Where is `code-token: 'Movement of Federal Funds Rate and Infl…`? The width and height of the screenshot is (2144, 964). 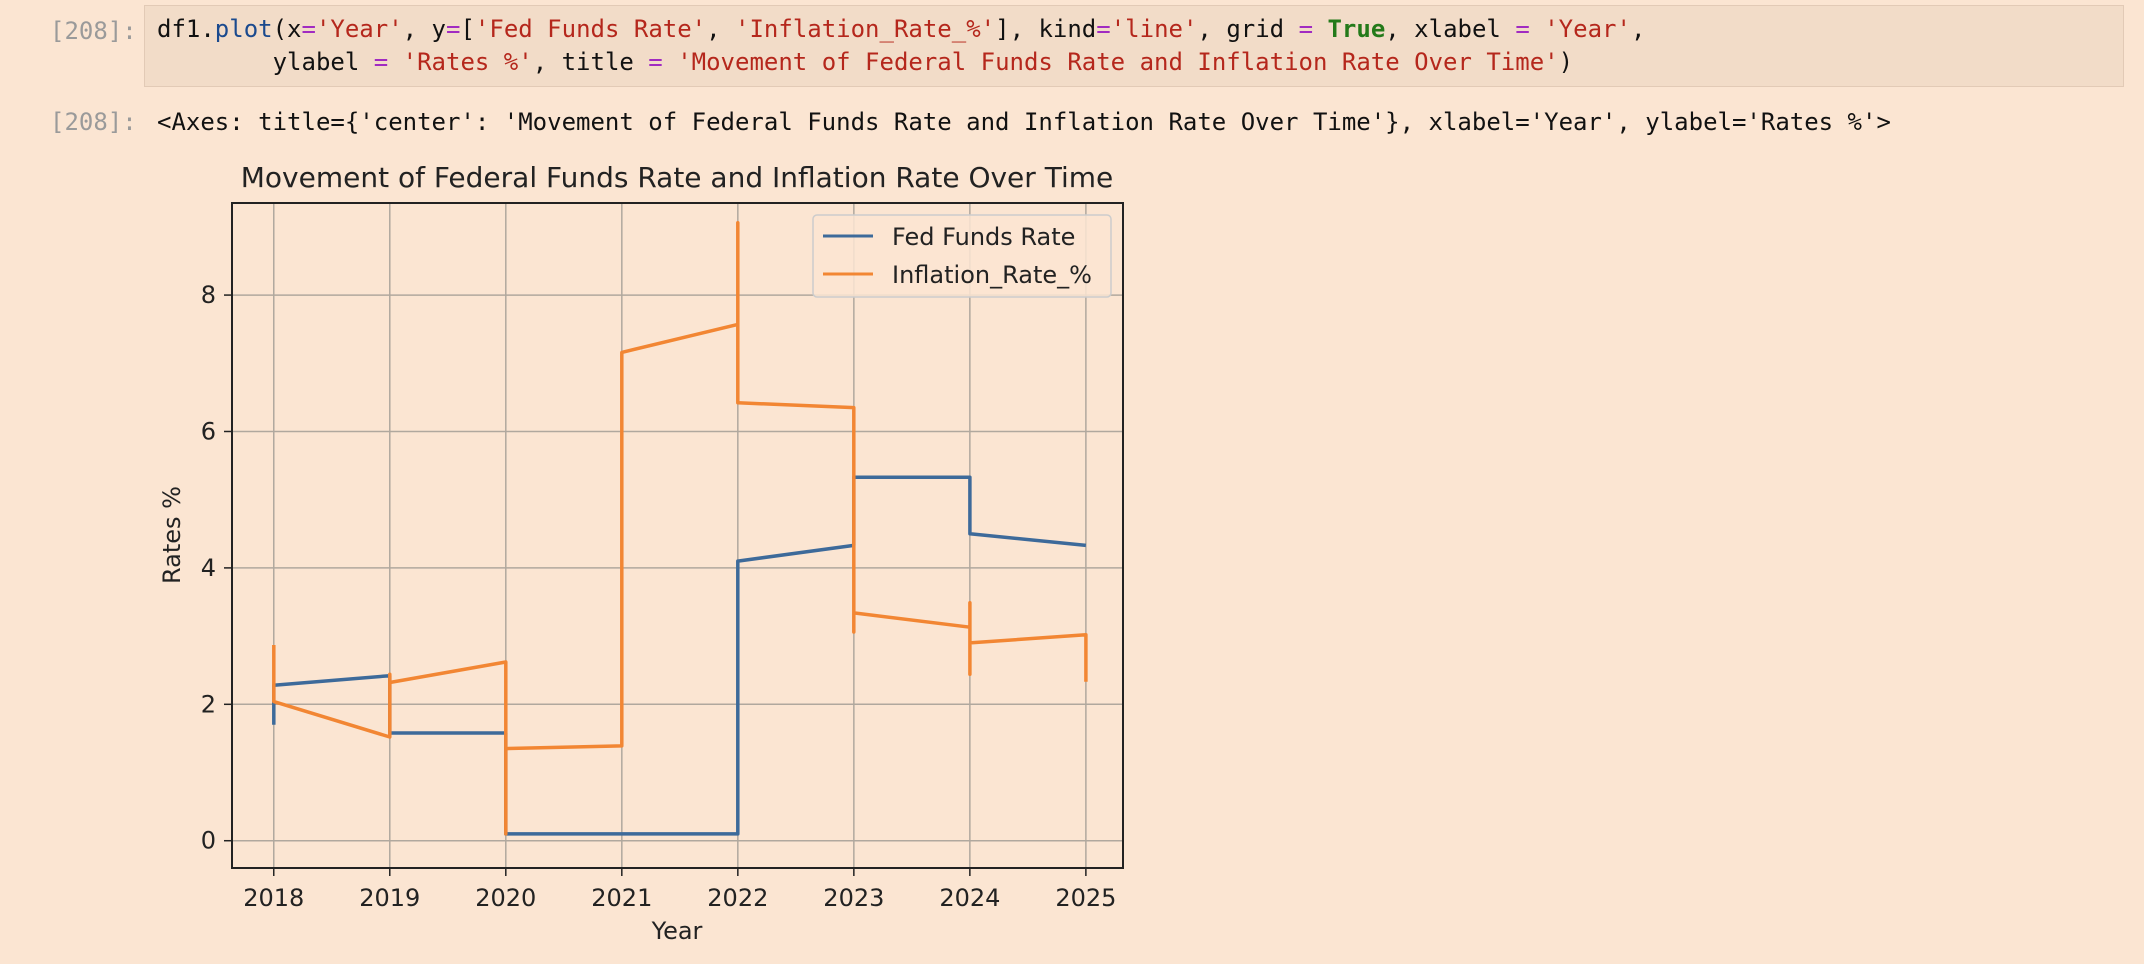
code-token: 'Movement of Federal Funds Rate and Infl… is located at coordinates (1118, 62).